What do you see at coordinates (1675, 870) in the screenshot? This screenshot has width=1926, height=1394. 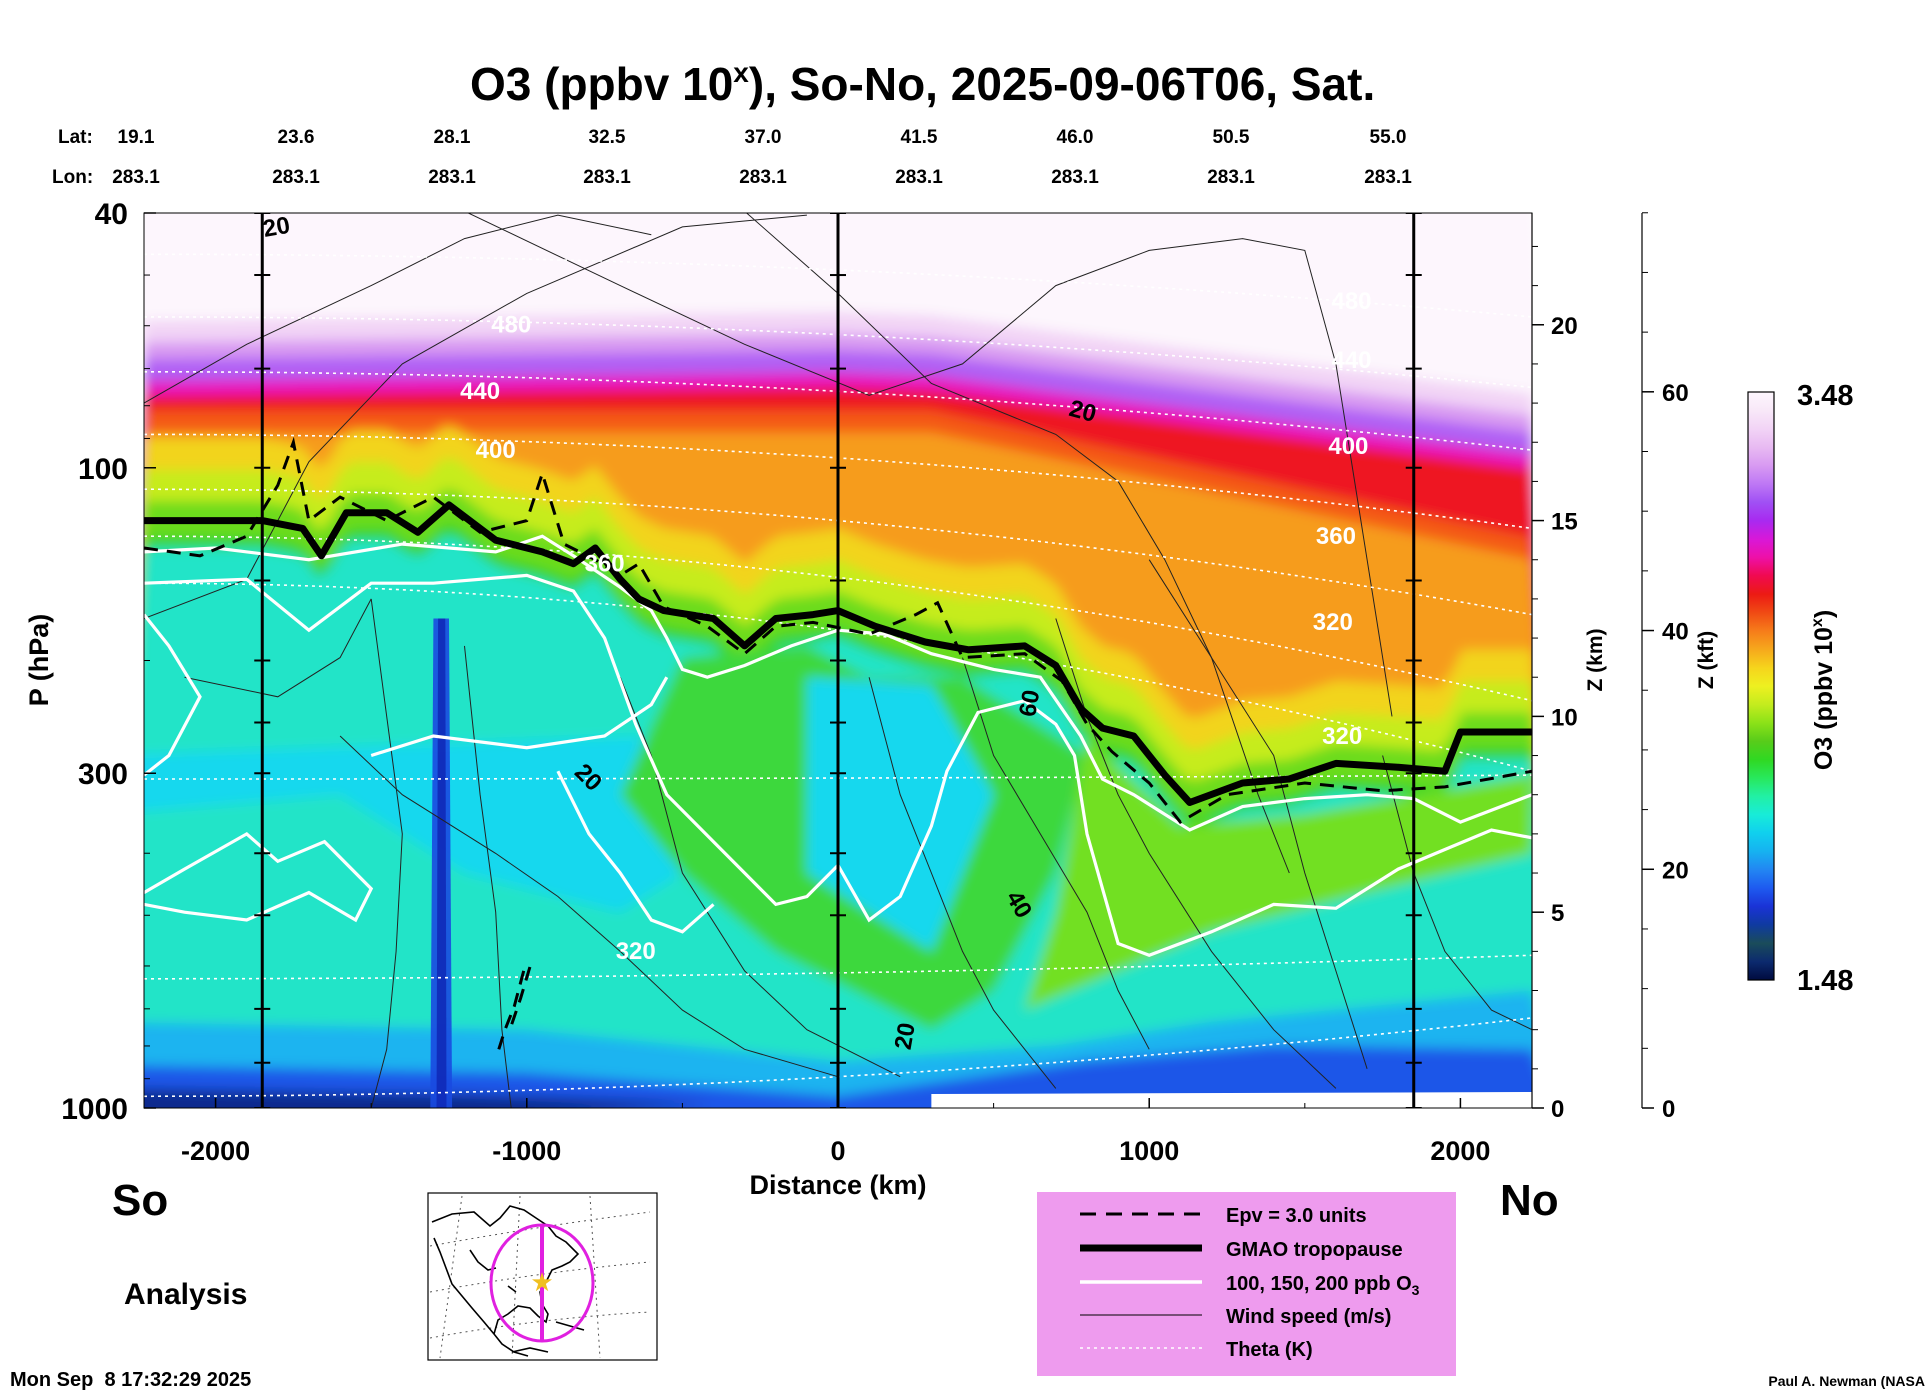 I see `z-kft-tick-label: 20` at bounding box center [1675, 870].